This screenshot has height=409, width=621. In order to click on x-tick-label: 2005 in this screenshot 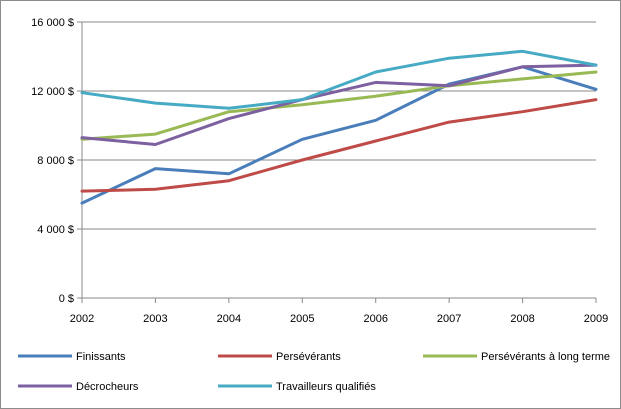, I will do `click(302, 319)`.